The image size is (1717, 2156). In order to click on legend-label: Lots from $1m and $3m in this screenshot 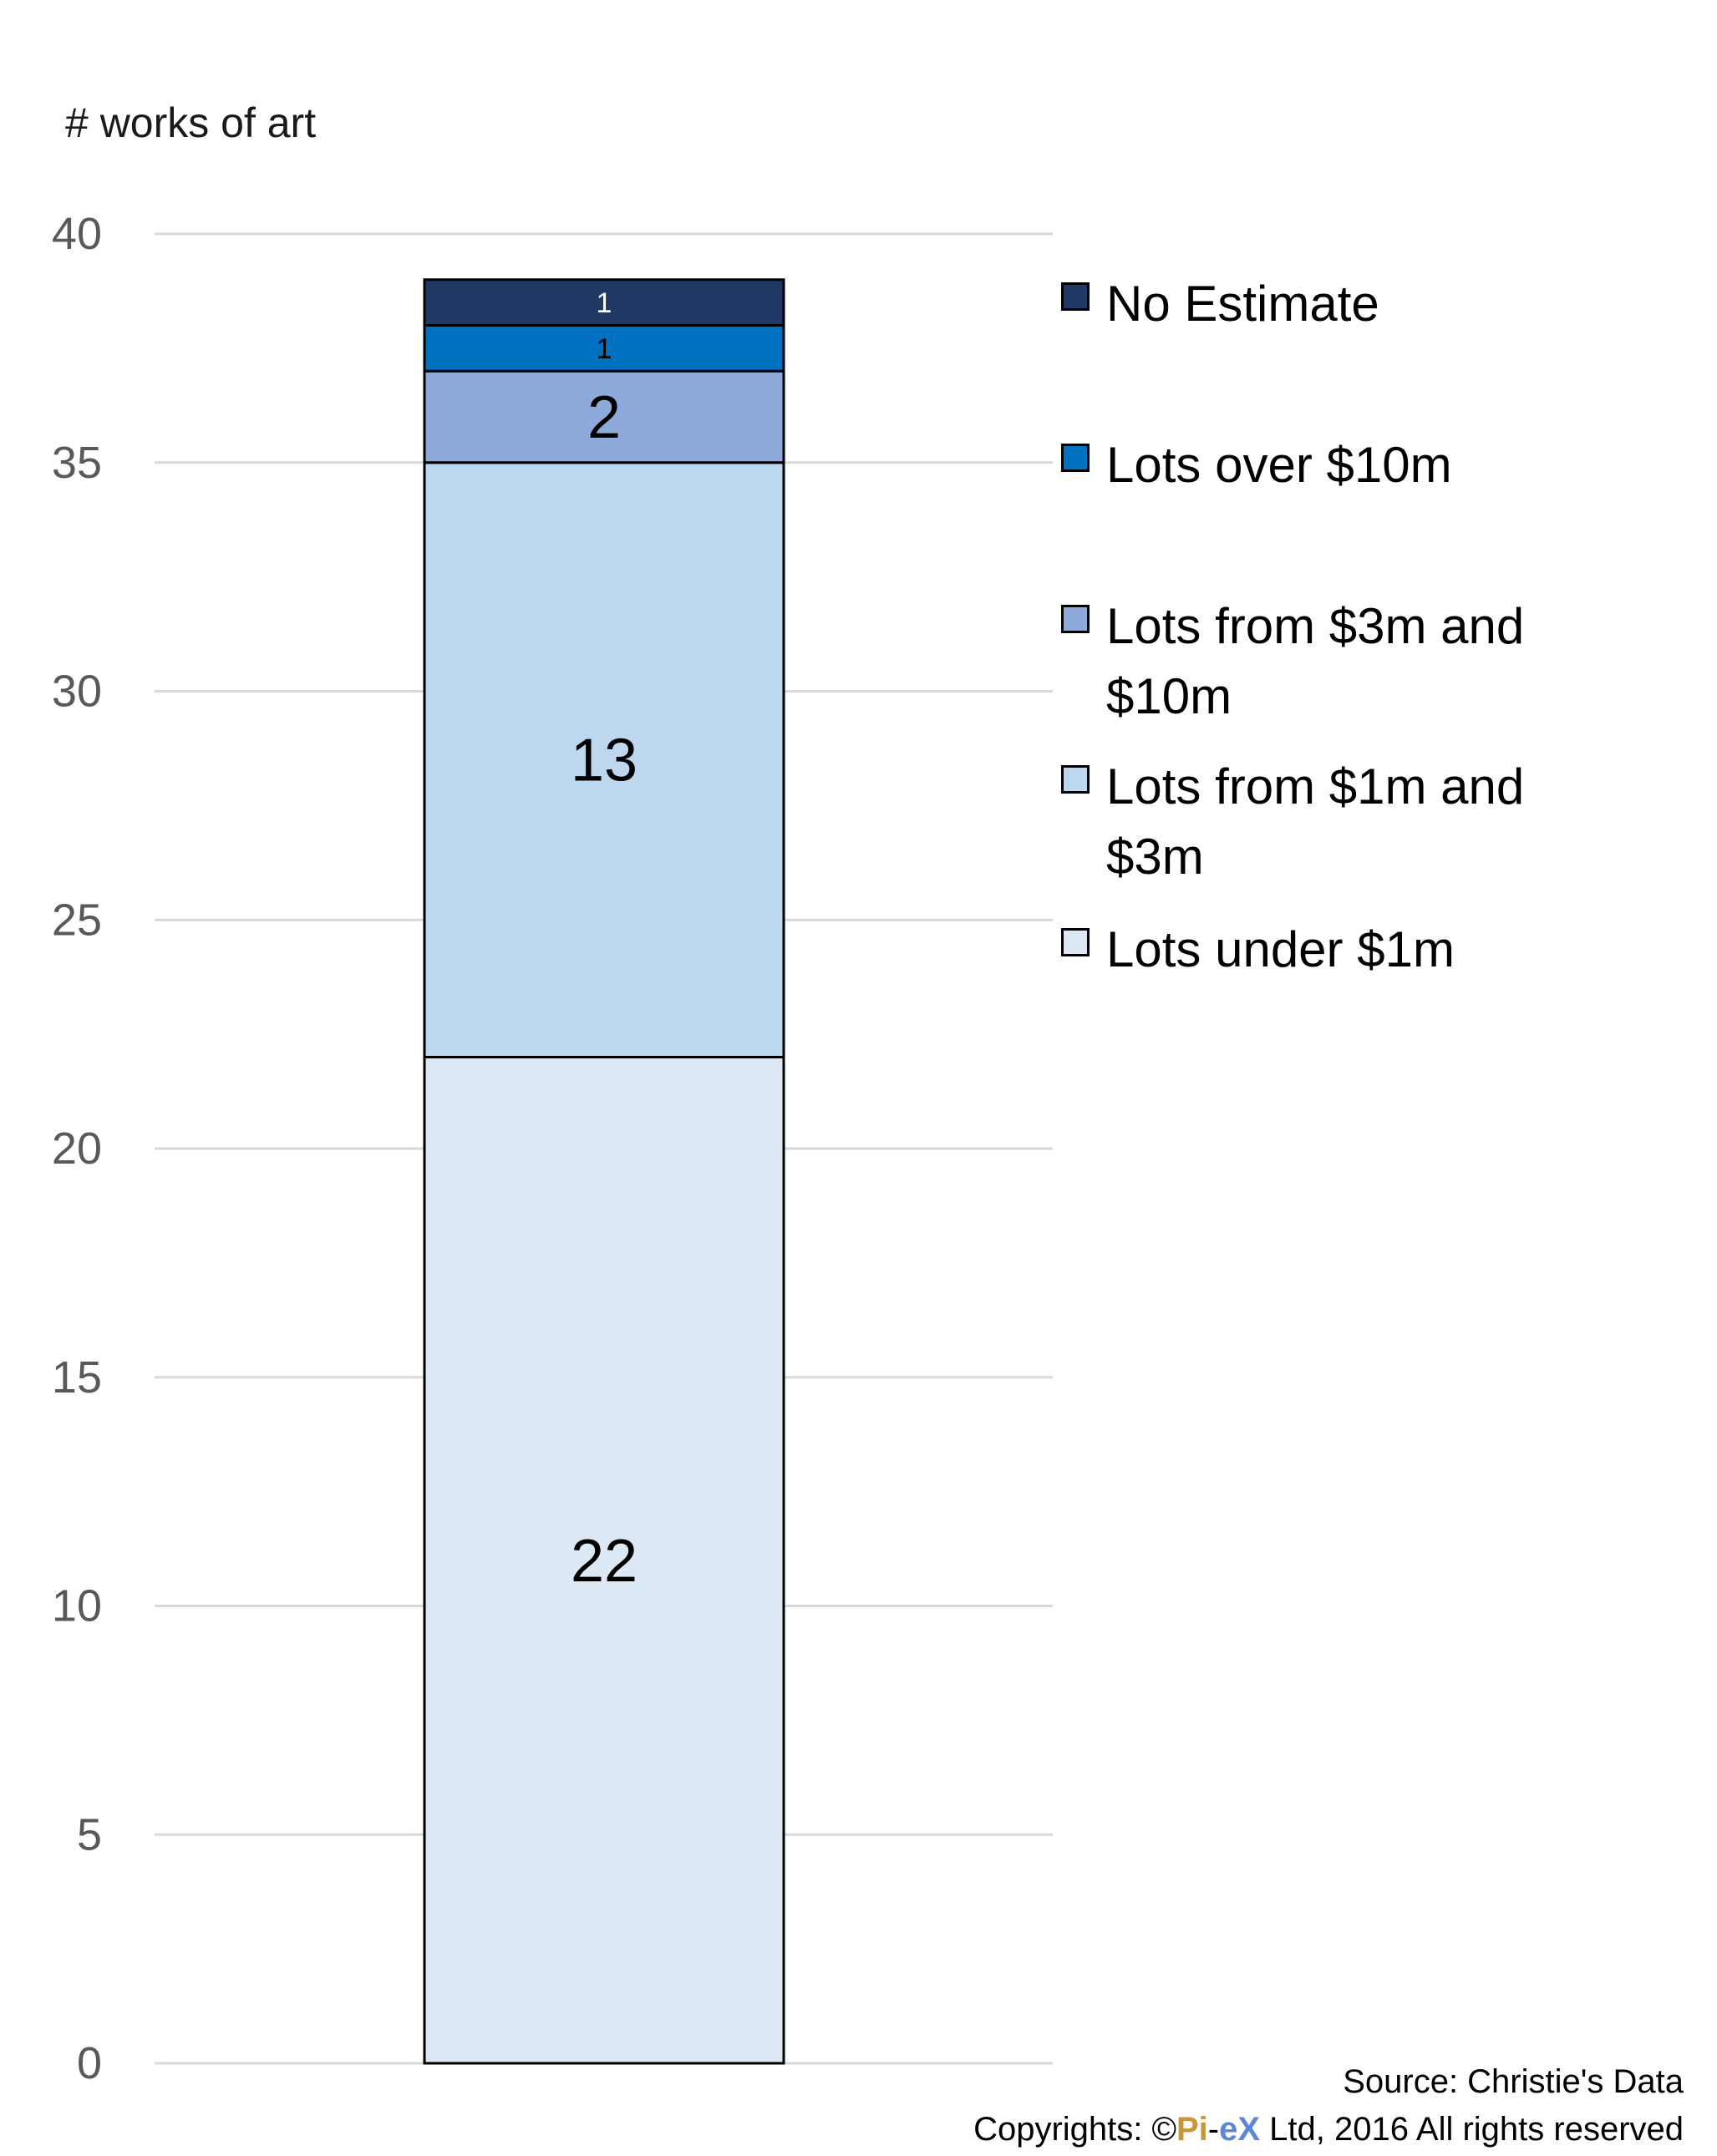, I will do `click(1316, 821)`.